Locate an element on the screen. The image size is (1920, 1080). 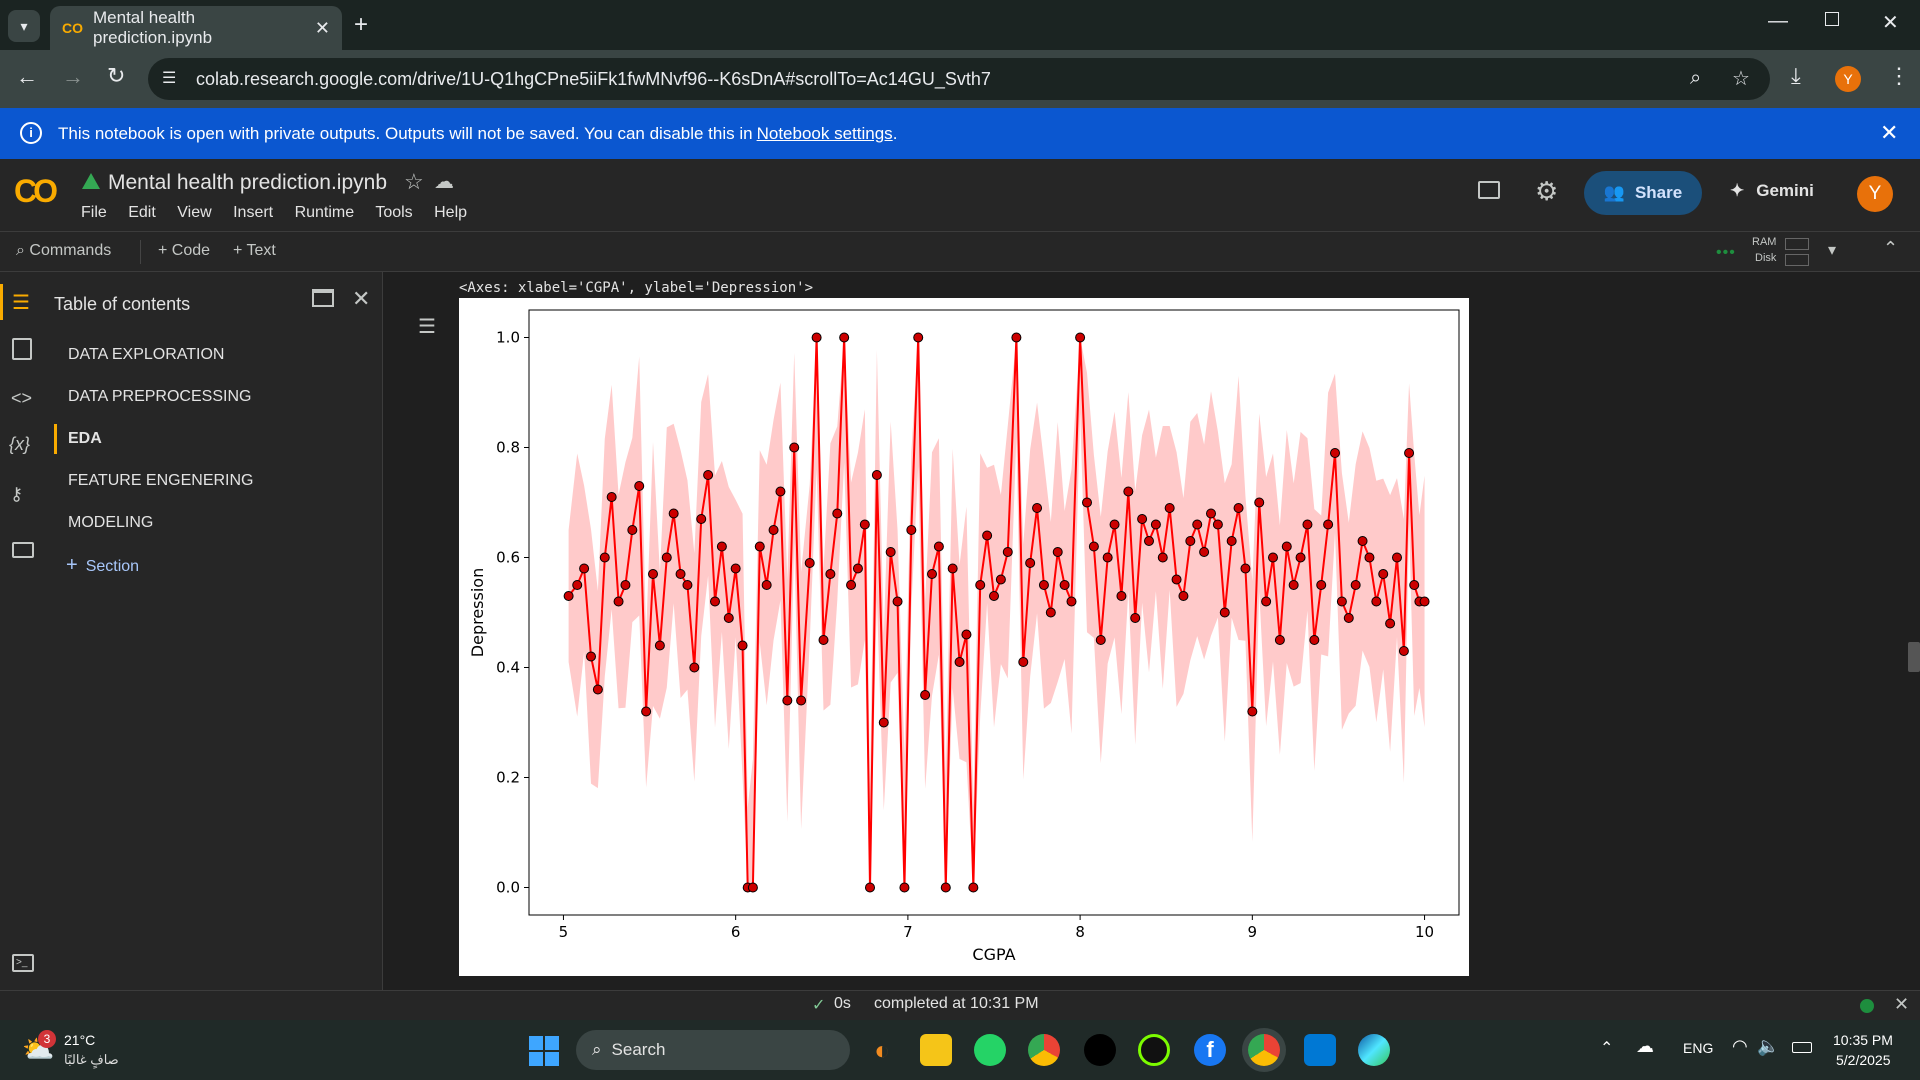
volume-icon: 🔈 is located at coordinates (1768, 1046).